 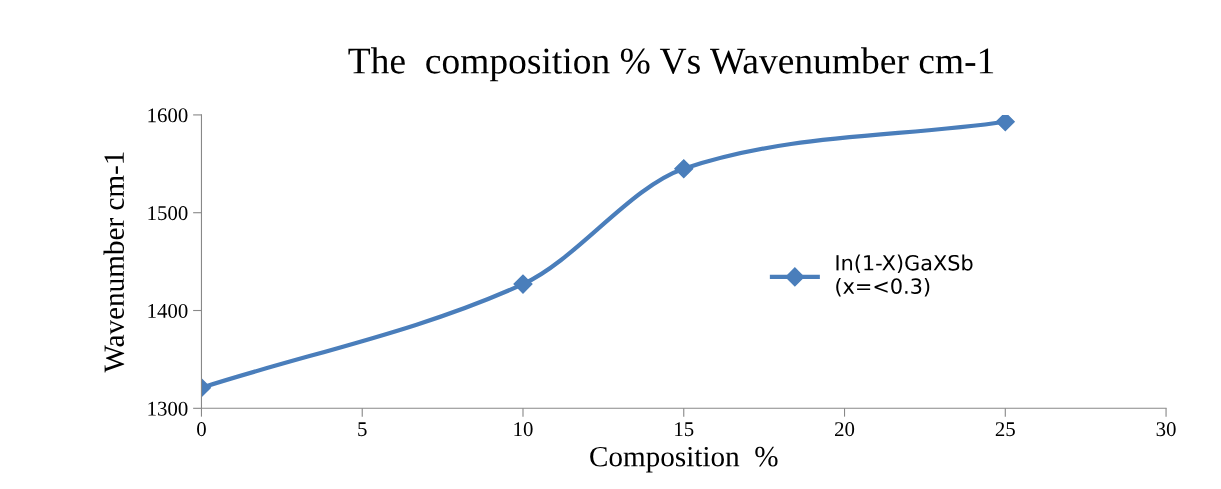 I want to click on y-tick-label: 1600, so click(x=168, y=115).